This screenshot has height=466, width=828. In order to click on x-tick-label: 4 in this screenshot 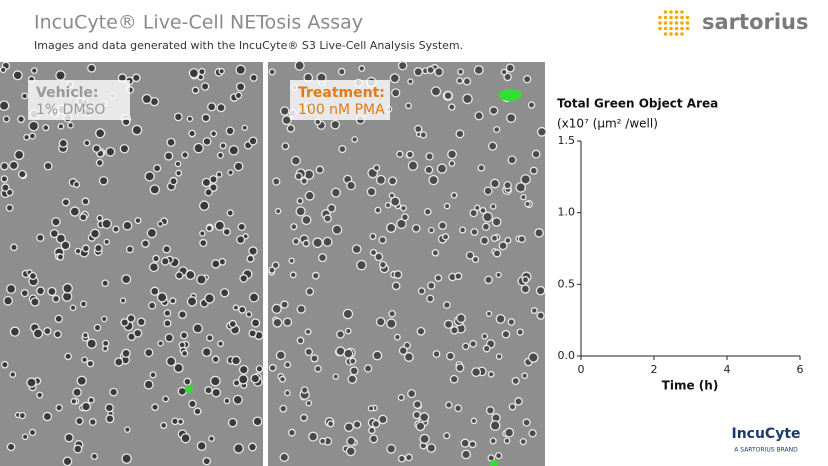, I will do `click(727, 369)`.